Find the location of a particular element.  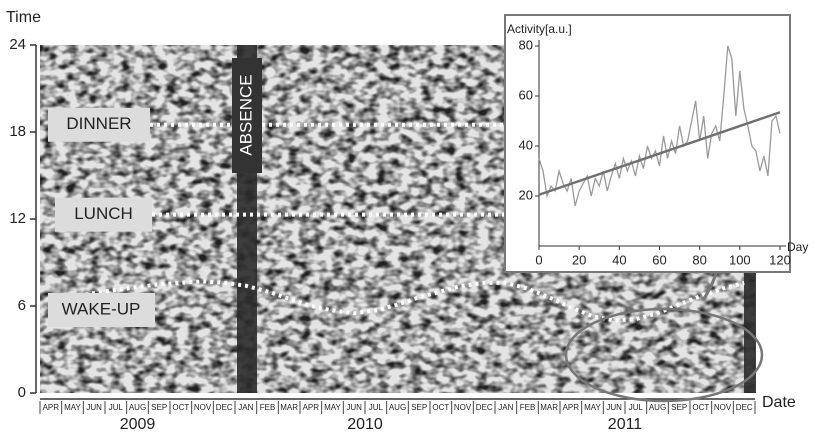

y-tick-label: 6 is located at coordinates (22, 305).